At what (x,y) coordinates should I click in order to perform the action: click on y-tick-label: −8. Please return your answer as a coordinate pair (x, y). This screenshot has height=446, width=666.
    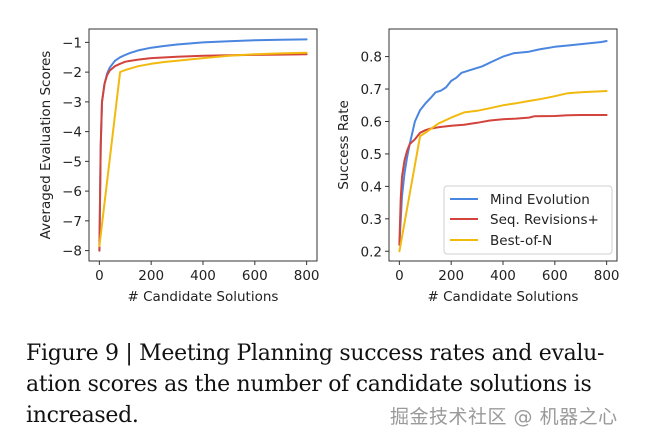
    Looking at the image, I should click on (72, 252).